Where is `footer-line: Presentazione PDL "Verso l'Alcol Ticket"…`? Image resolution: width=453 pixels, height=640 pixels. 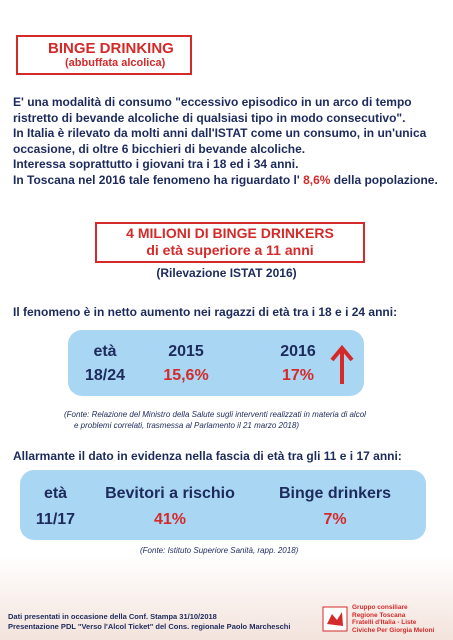
footer-line: Presentazione PDL "Verso l'Alcol Ticket"… is located at coordinates (149, 626).